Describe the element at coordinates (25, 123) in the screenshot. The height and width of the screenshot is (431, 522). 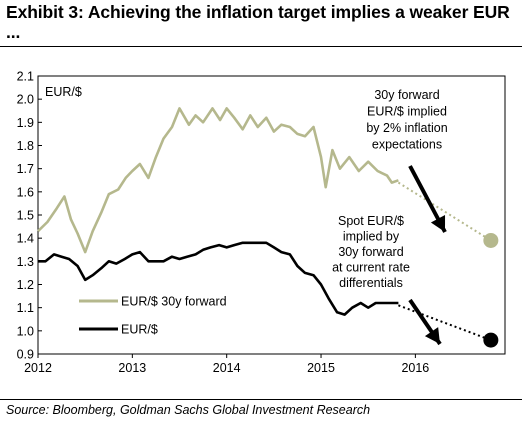
I see `y-tick-label: 1.9` at that location.